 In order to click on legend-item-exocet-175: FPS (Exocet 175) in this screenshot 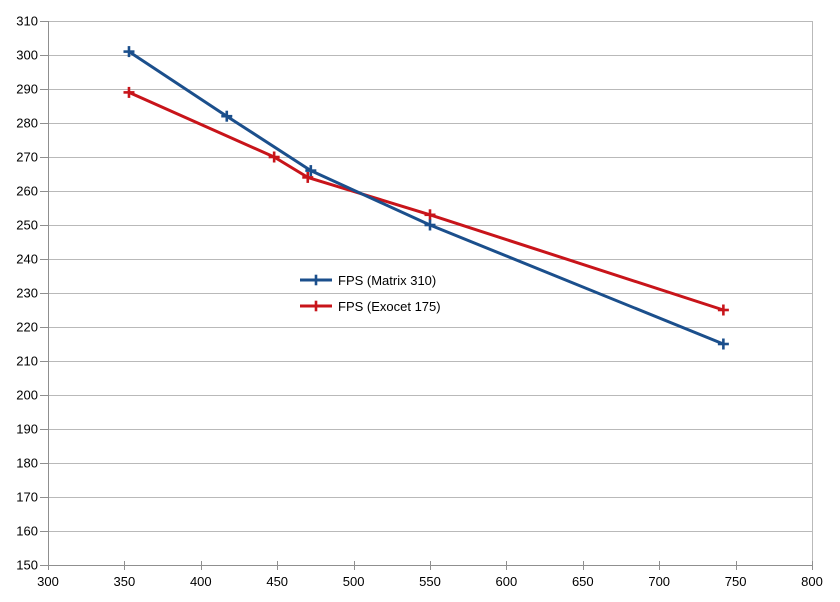, I will do `click(370, 306)`.